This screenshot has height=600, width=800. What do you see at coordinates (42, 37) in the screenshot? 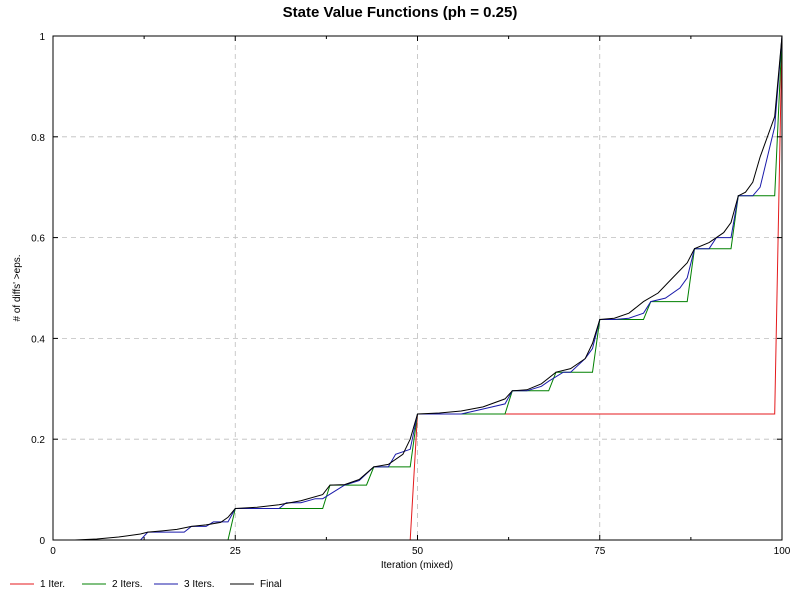
I see `y-tick-label: 1` at bounding box center [42, 37].